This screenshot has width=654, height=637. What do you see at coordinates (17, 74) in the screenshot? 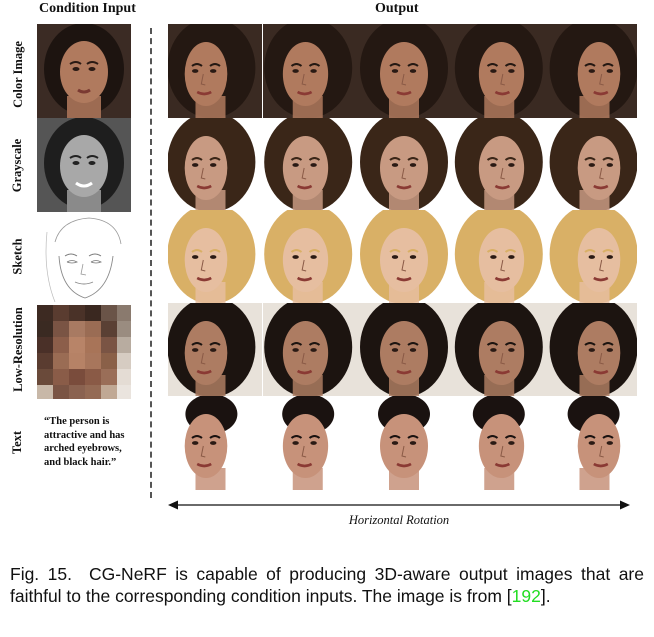
I see `row-label-color-image: Color Image` at bounding box center [17, 74].